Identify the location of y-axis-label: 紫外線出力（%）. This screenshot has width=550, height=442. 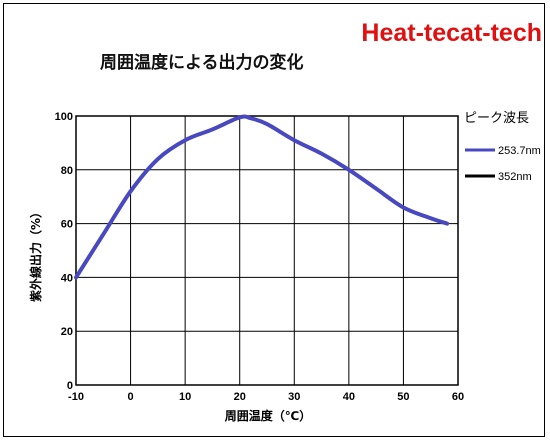
(35, 254).